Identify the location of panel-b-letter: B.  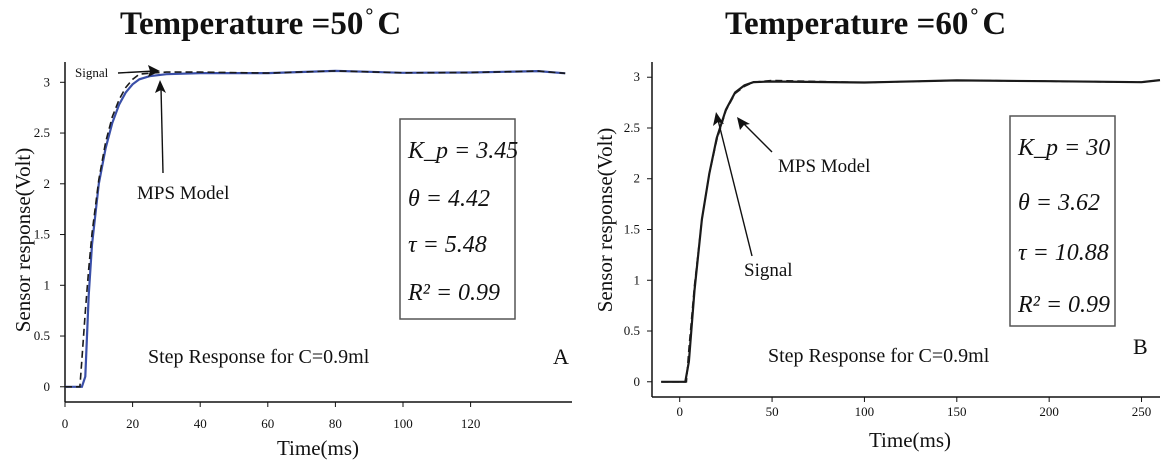
(1140, 346).